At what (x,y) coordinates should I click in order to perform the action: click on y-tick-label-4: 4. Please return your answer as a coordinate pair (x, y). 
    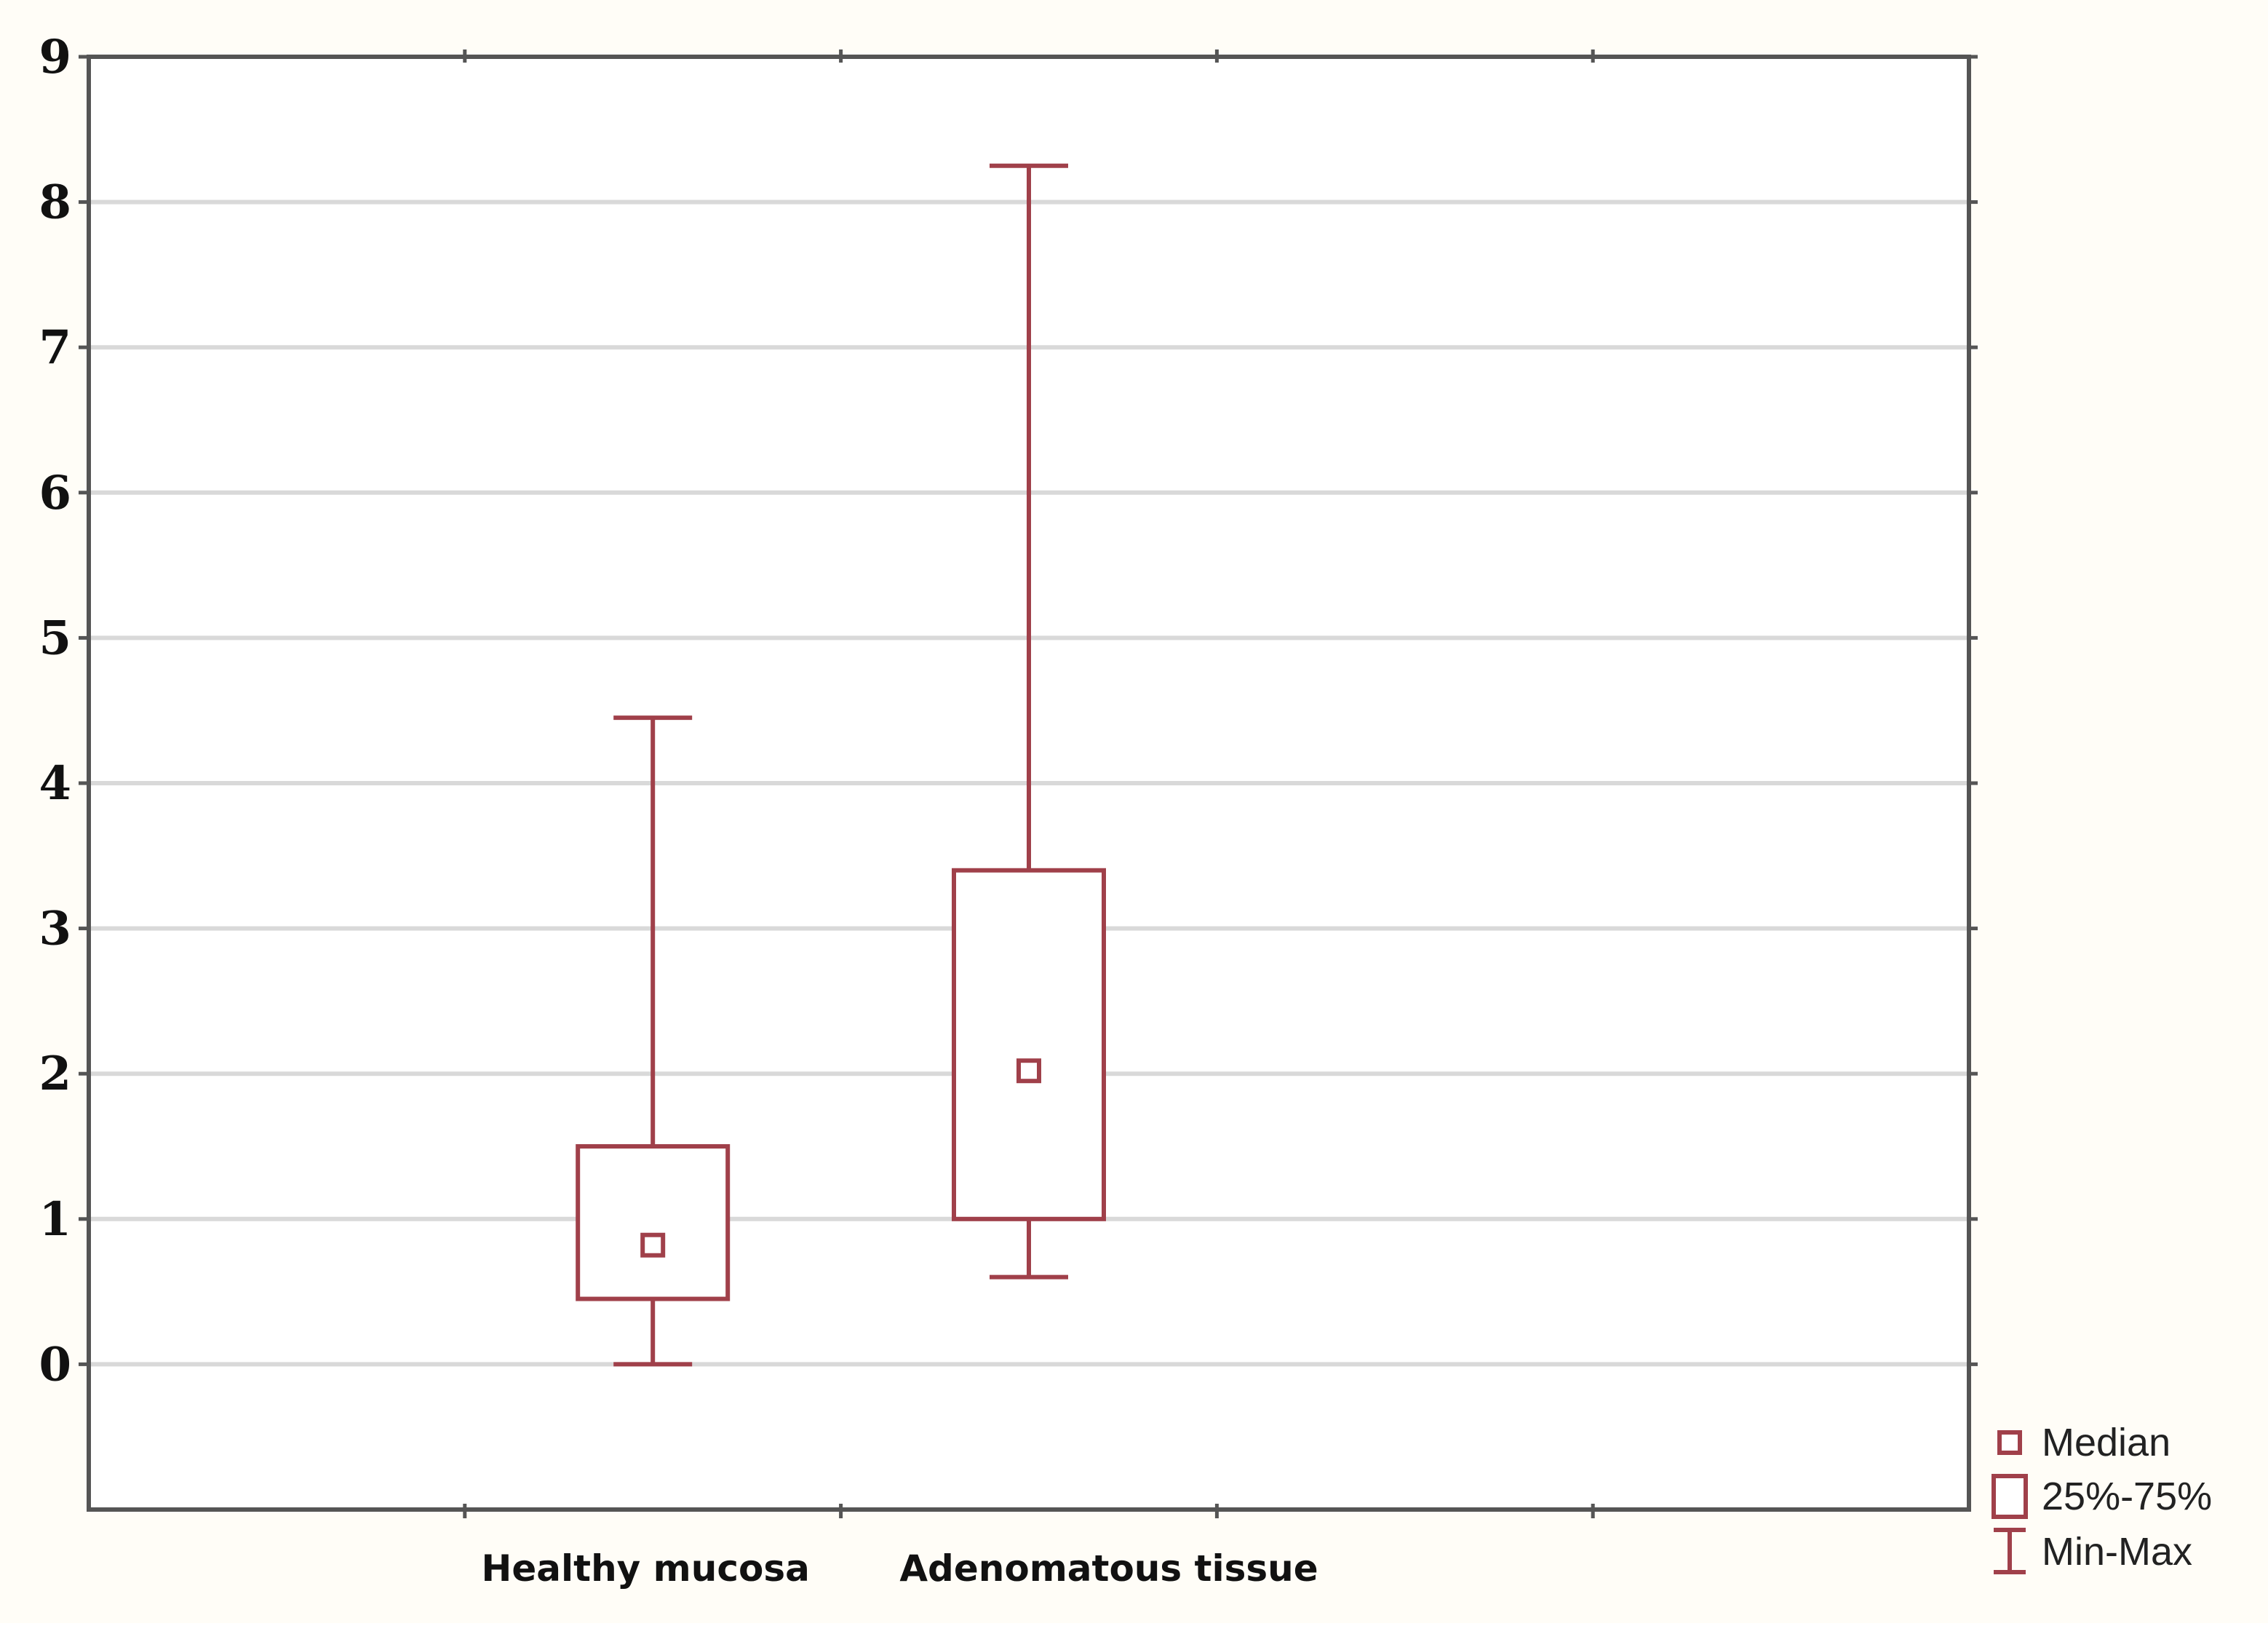
    Looking at the image, I should click on (55, 784).